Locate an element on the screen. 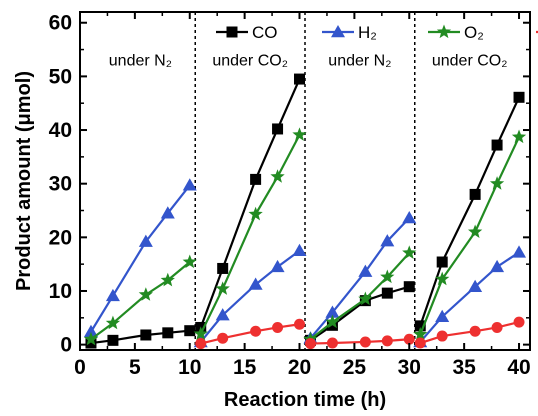 This screenshot has width=538, height=416. legend: COH₂O₂CH₄ is located at coordinates (377, 32).